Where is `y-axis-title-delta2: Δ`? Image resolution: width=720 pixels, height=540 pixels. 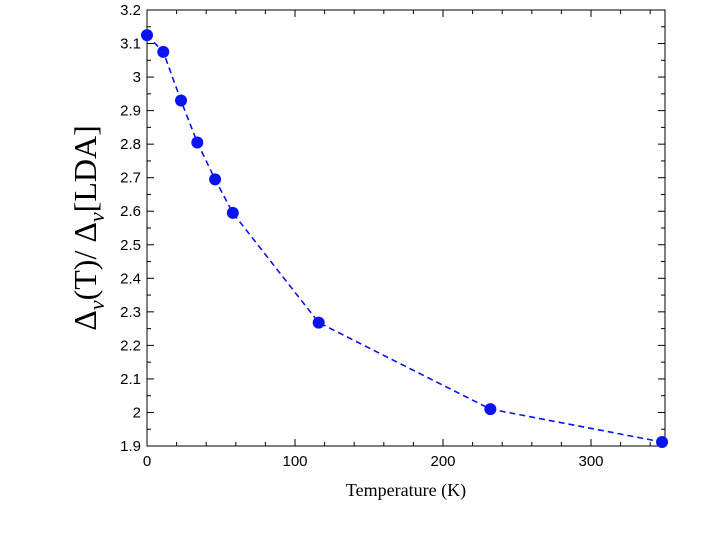
y-axis-title-delta2: Δ is located at coordinates (85, 232).